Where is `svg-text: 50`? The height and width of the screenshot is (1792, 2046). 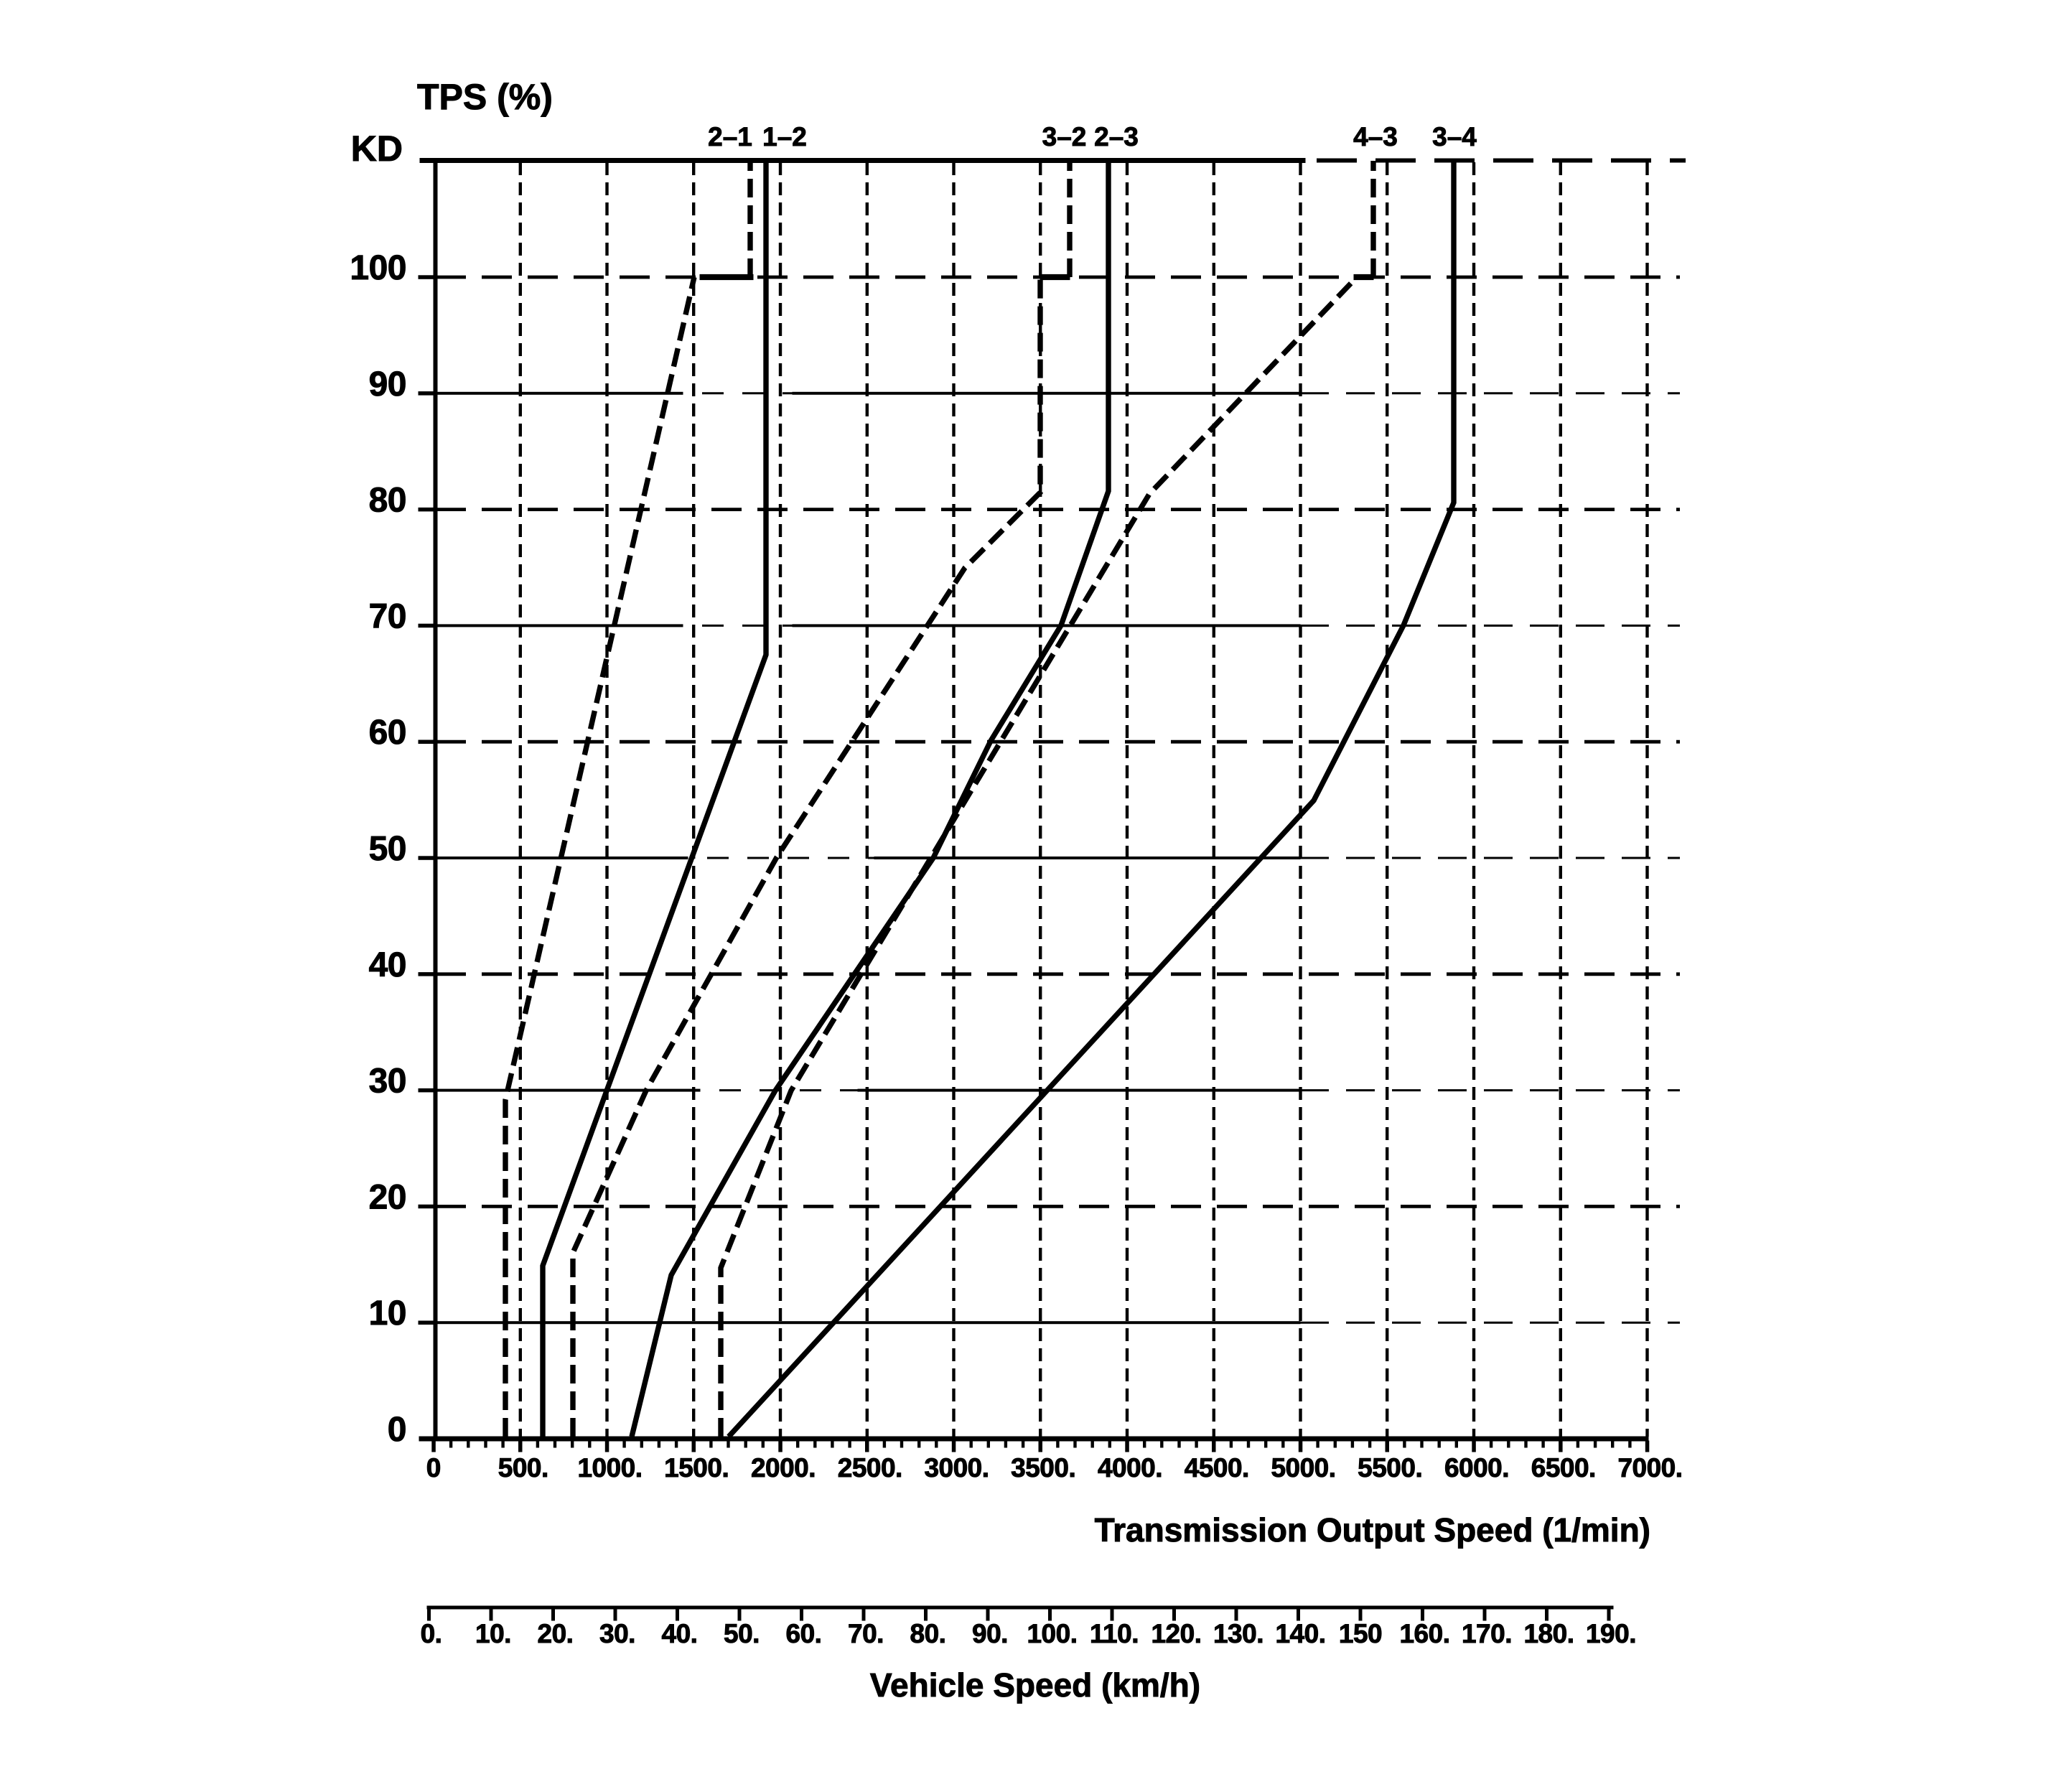 svg-text: 50 is located at coordinates (388, 849).